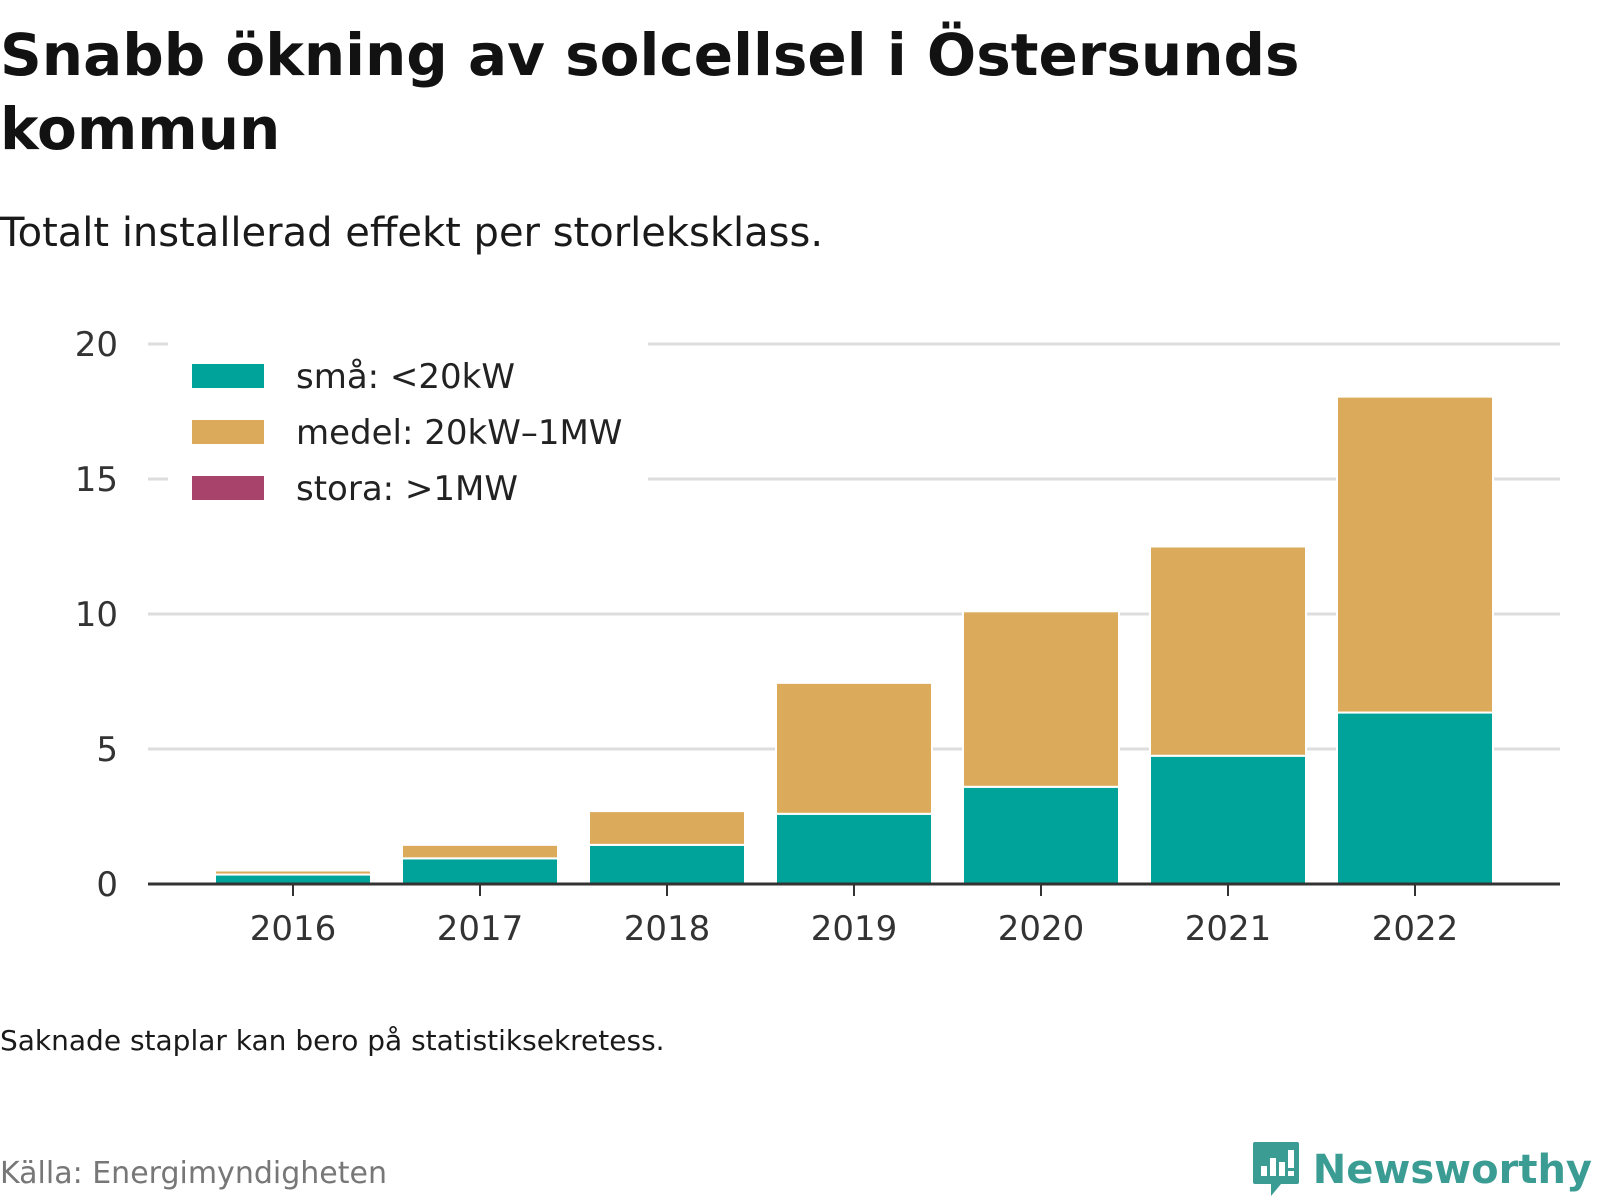  I want to click on y-tick-label: 20, so click(96, 345).